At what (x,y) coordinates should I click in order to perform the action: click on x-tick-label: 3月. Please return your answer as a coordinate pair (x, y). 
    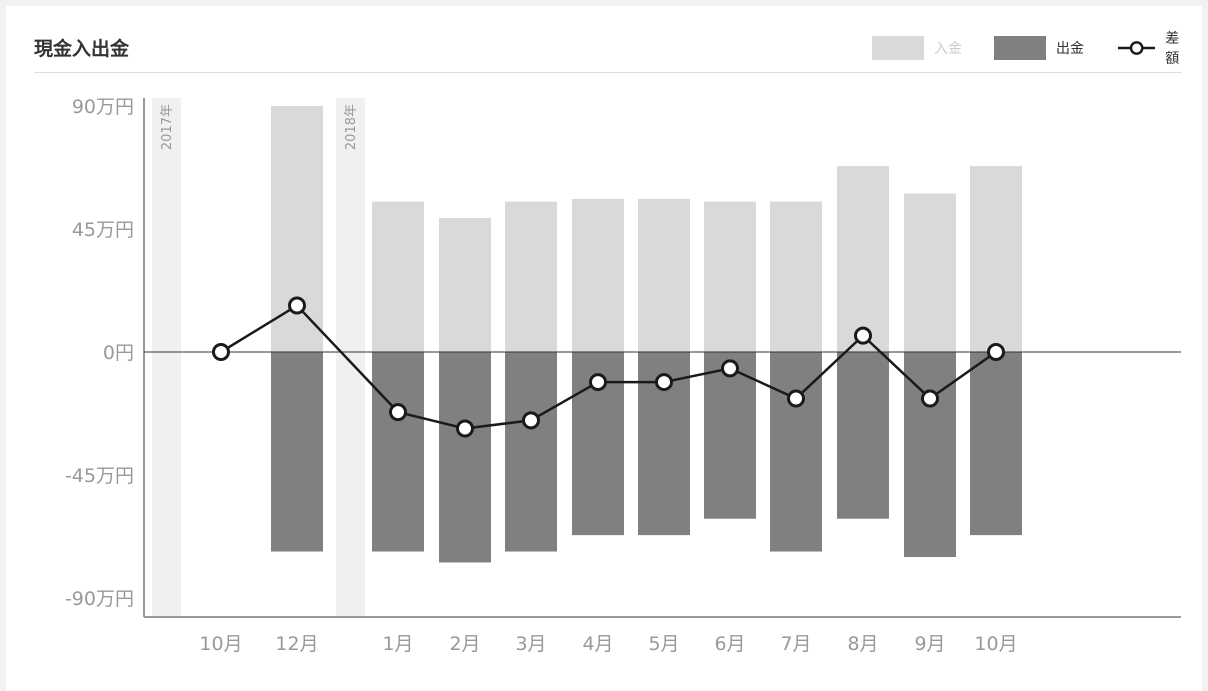
    Looking at the image, I should click on (530, 644).